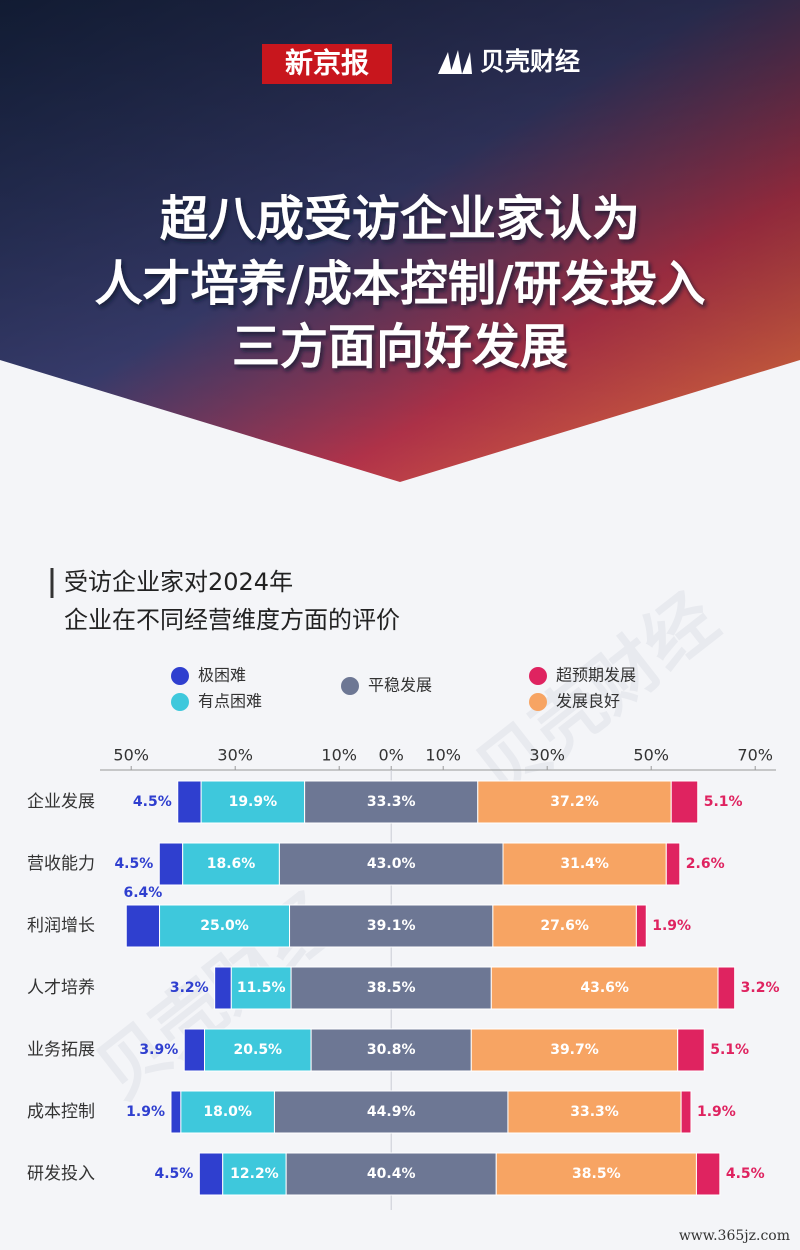 The image size is (800, 1250). Describe the element at coordinates (222, 675) in the screenshot. I see `legend-label: 极困难` at that location.